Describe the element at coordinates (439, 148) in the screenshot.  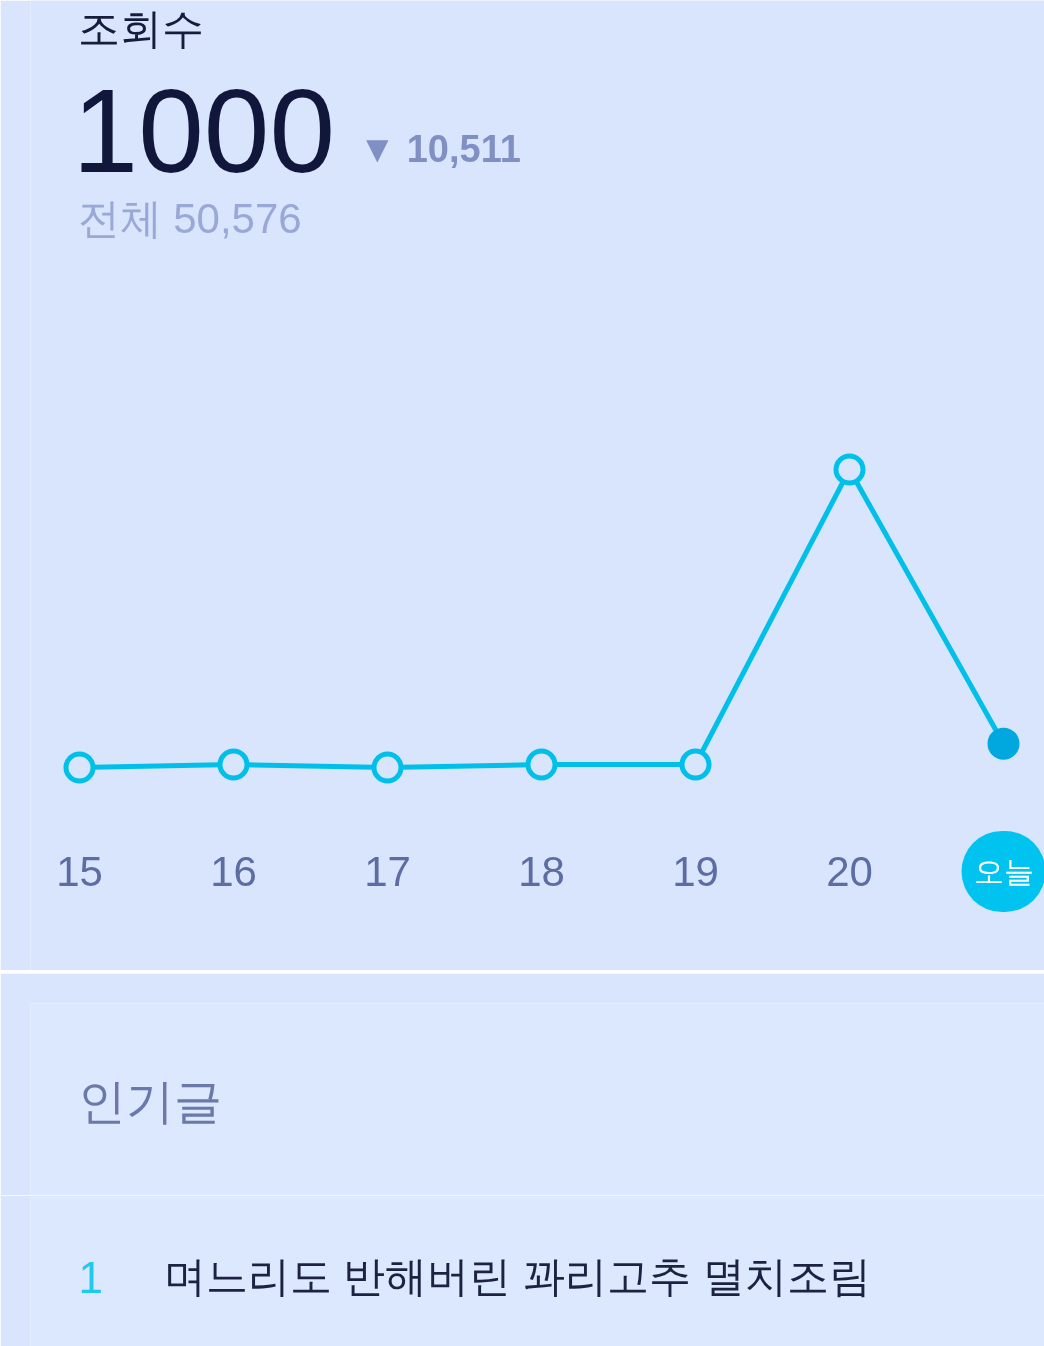
I see `text: ▼ 10,511` at that location.